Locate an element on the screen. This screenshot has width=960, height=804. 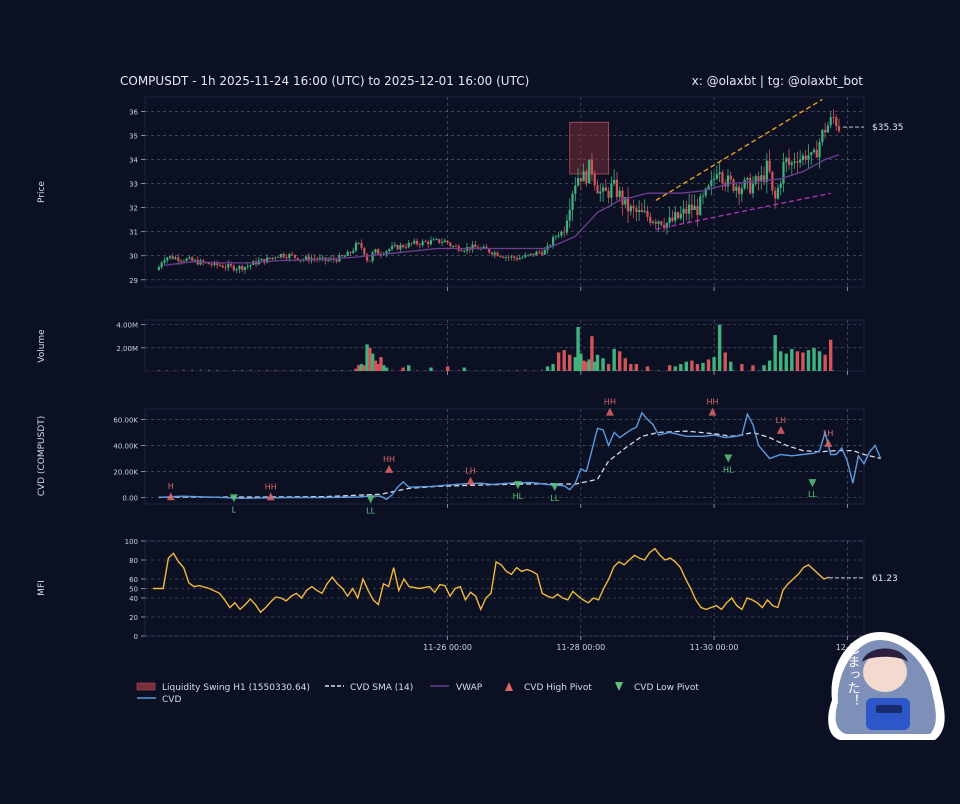
volume-panel: 2.00M 4.00M Volume is located at coordinates (451, 345).